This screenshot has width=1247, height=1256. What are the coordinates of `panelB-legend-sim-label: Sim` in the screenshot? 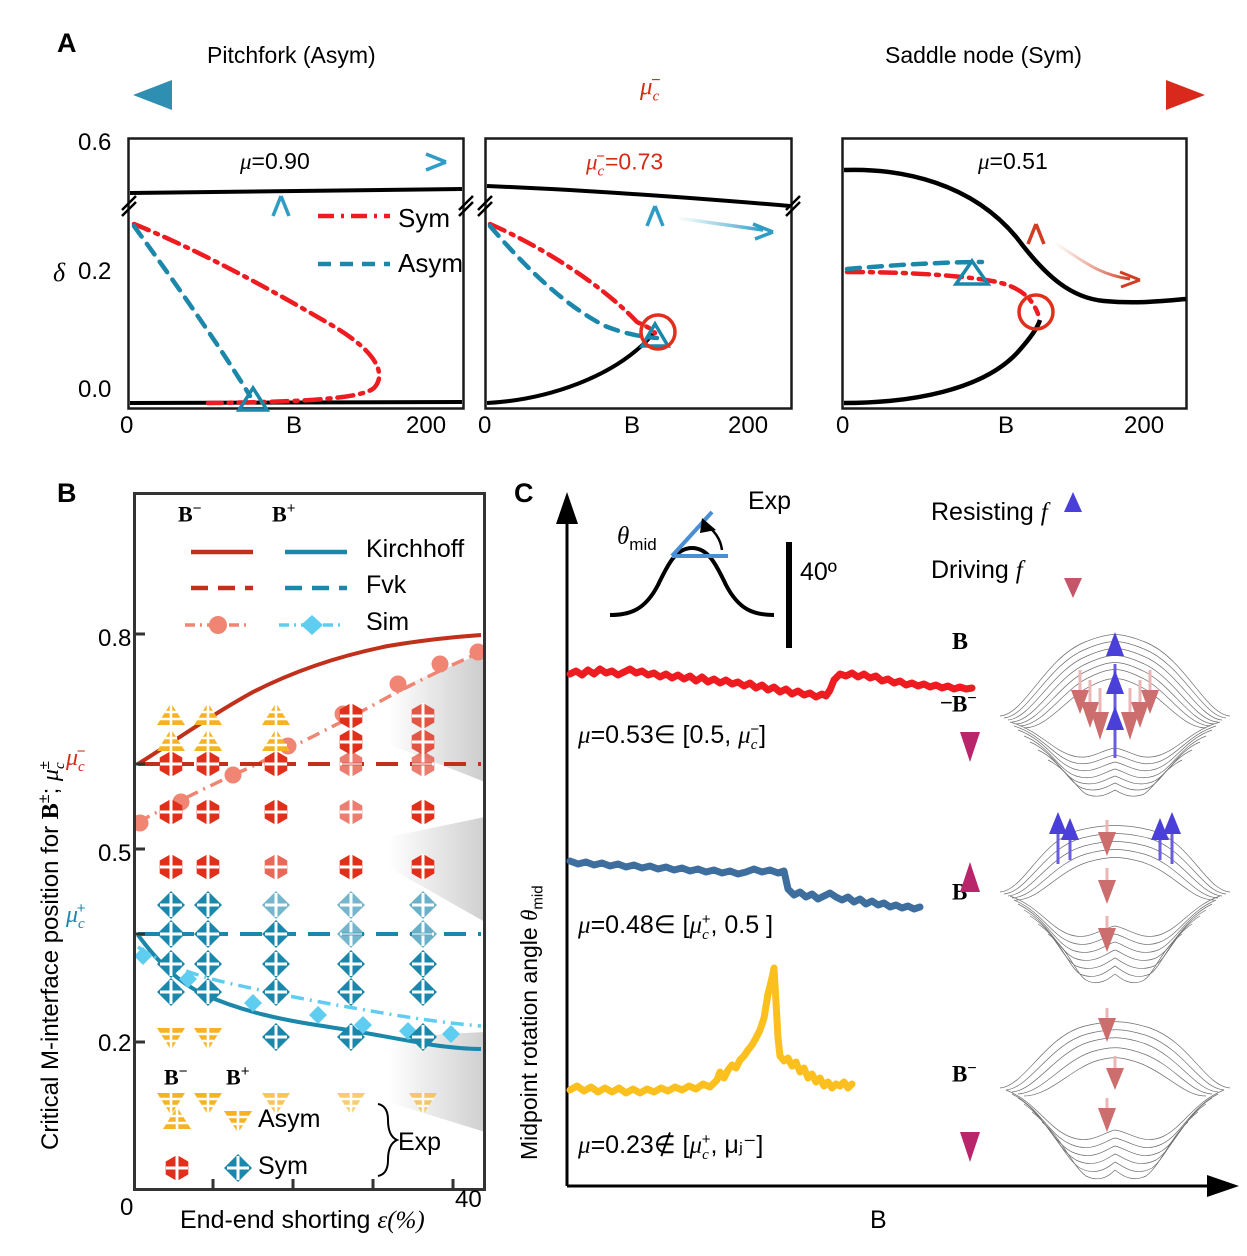 It's located at (388, 622).